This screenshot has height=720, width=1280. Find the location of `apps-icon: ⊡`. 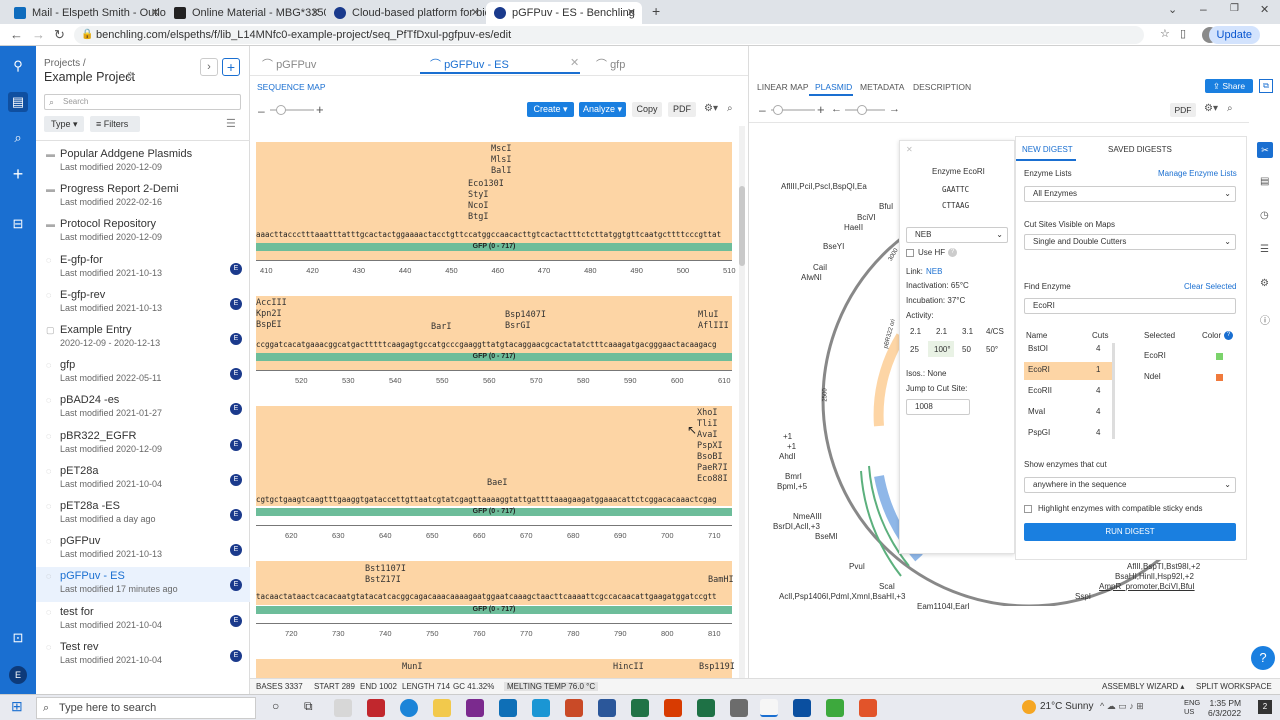

apps-icon: ⊡ is located at coordinates (18, 637).